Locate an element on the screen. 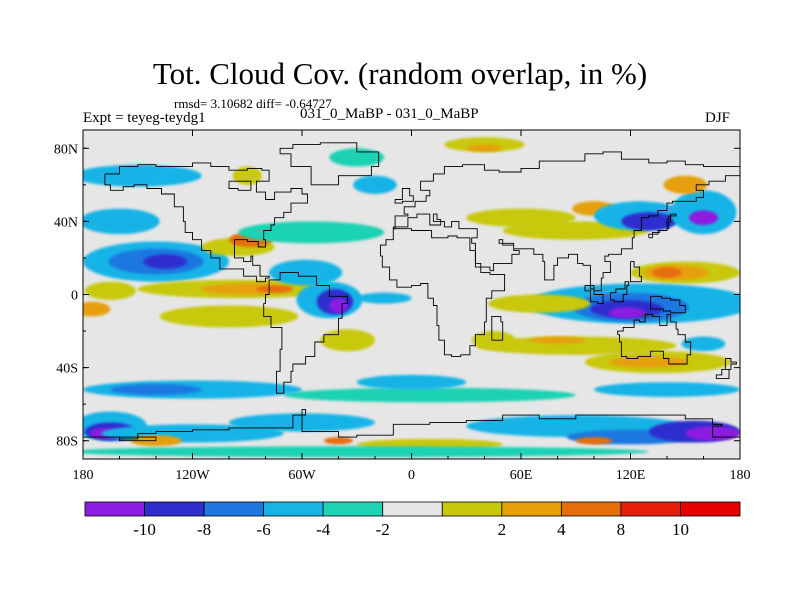  season-label: DJF is located at coordinates (718, 118).